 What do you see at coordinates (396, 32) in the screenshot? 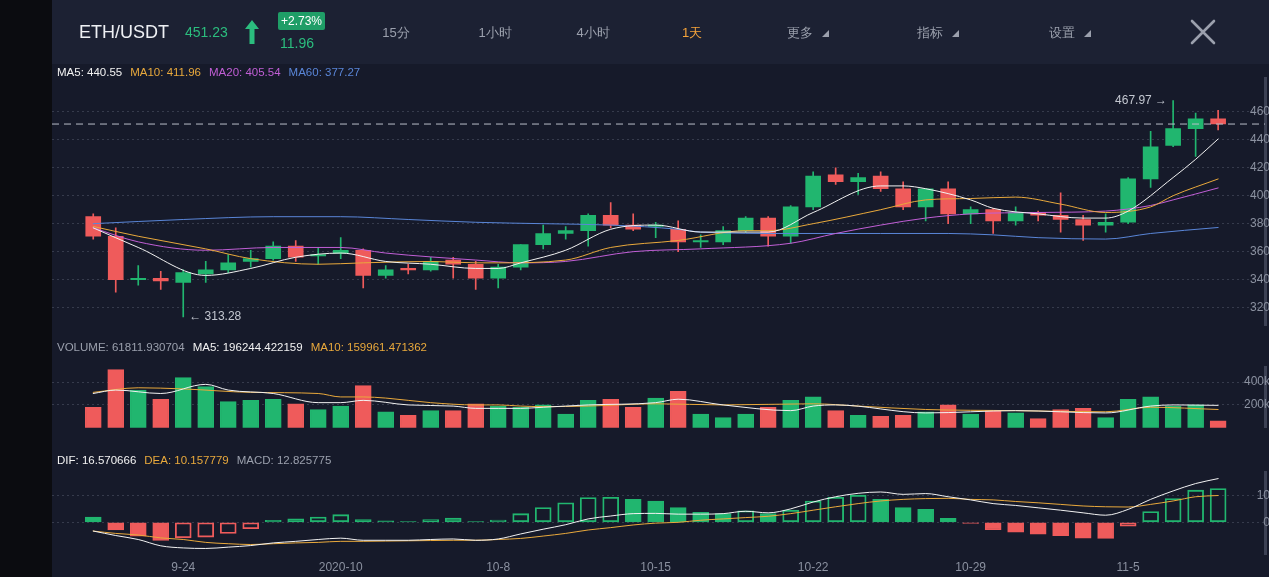
I see `text: 15分` at bounding box center [396, 32].